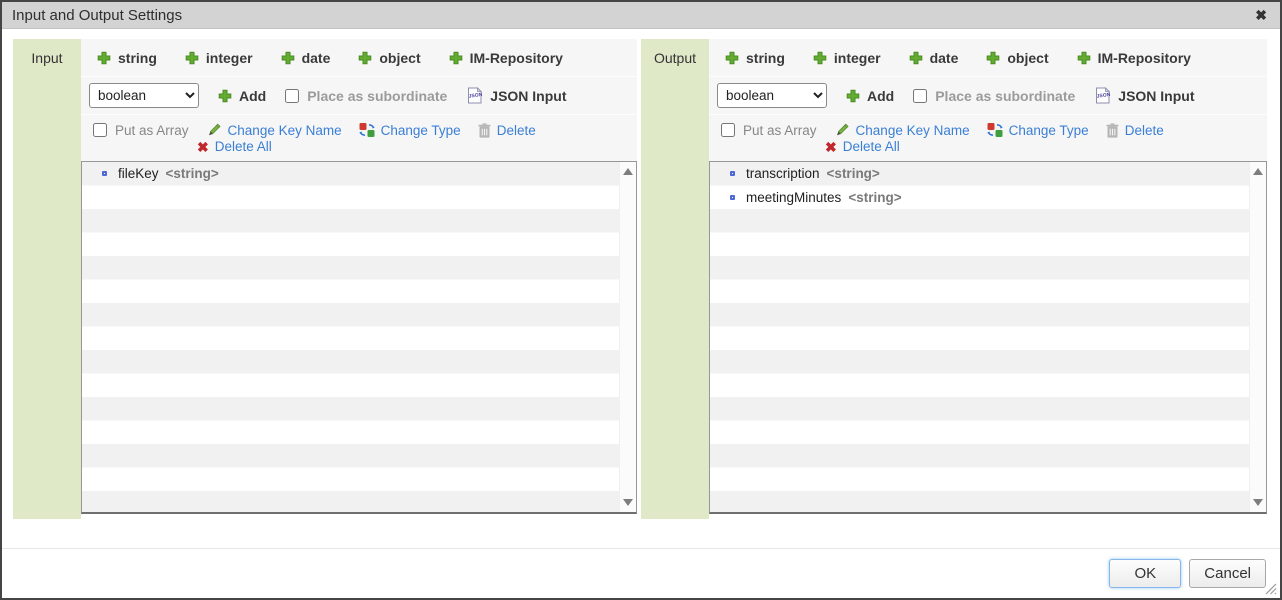  I want to click on put-as-array-label: Put as Array, so click(780, 130).